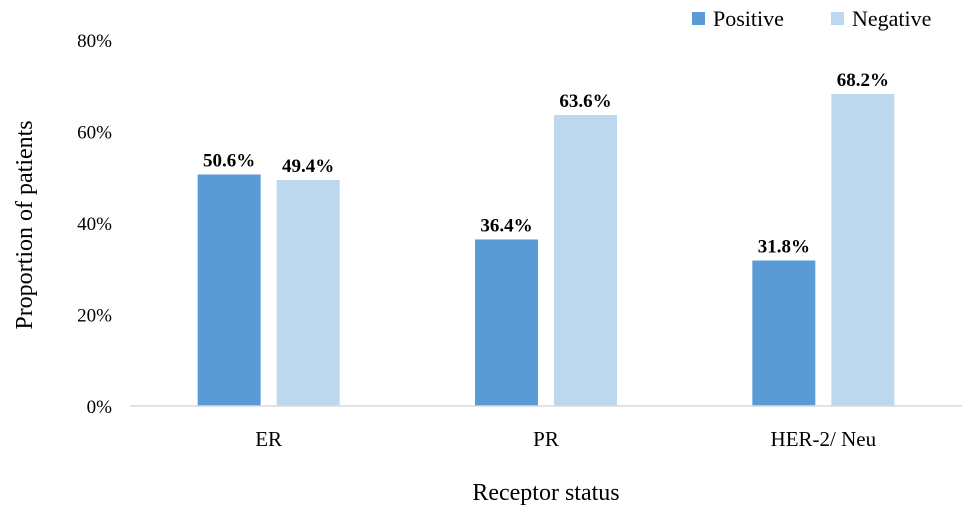  What do you see at coordinates (565, 439) in the screenshot?
I see `x-axis-categories: ER PR HER-2/ Neu` at bounding box center [565, 439].